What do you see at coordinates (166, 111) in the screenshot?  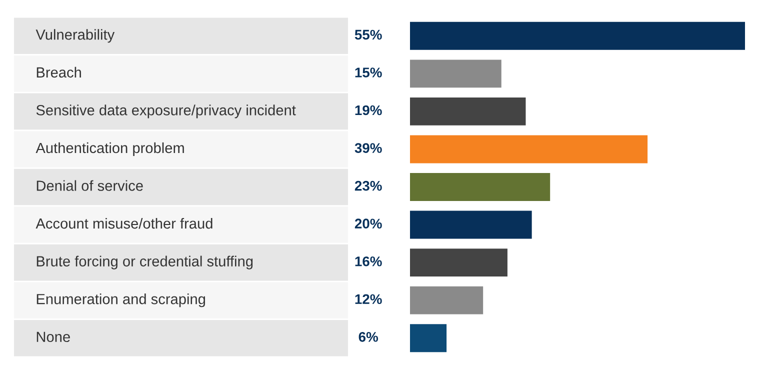 I see `y-tick-label: Sensitive data exposure/privacy incident` at bounding box center [166, 111].